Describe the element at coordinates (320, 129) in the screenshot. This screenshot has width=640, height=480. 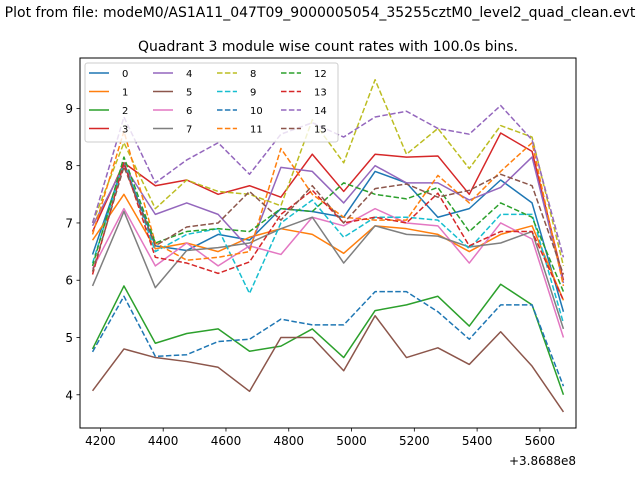
I see `legend-label-15: 15` at that location.